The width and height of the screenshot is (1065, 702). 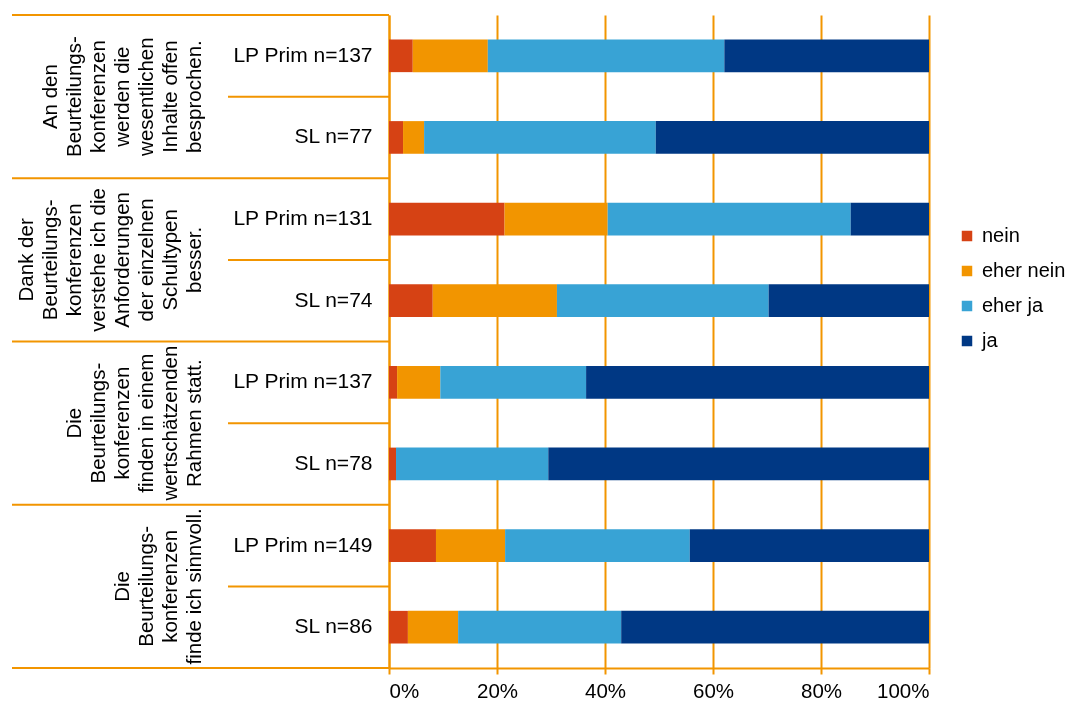 What do you see at coordinates (497, 690) in the screenshot?
I see `x-tick-label: 20%` at bounding box center [497, 690].